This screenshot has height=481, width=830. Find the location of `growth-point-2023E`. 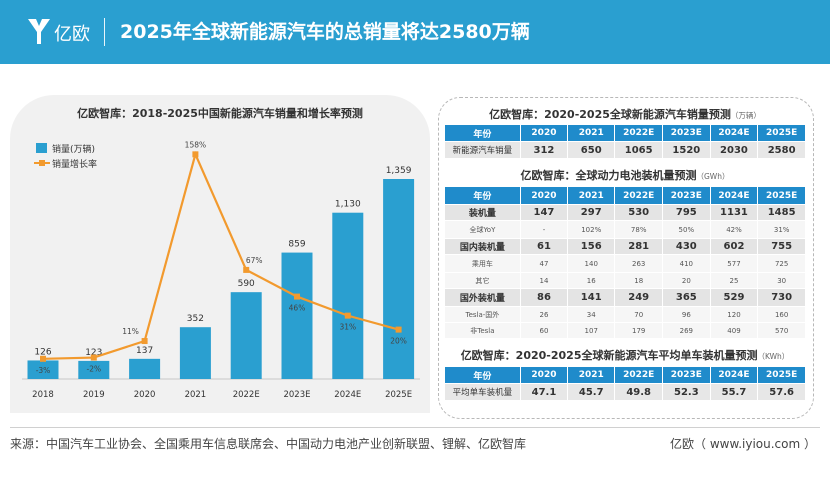

growth-point-2023E is located at coordinates (297, 296).